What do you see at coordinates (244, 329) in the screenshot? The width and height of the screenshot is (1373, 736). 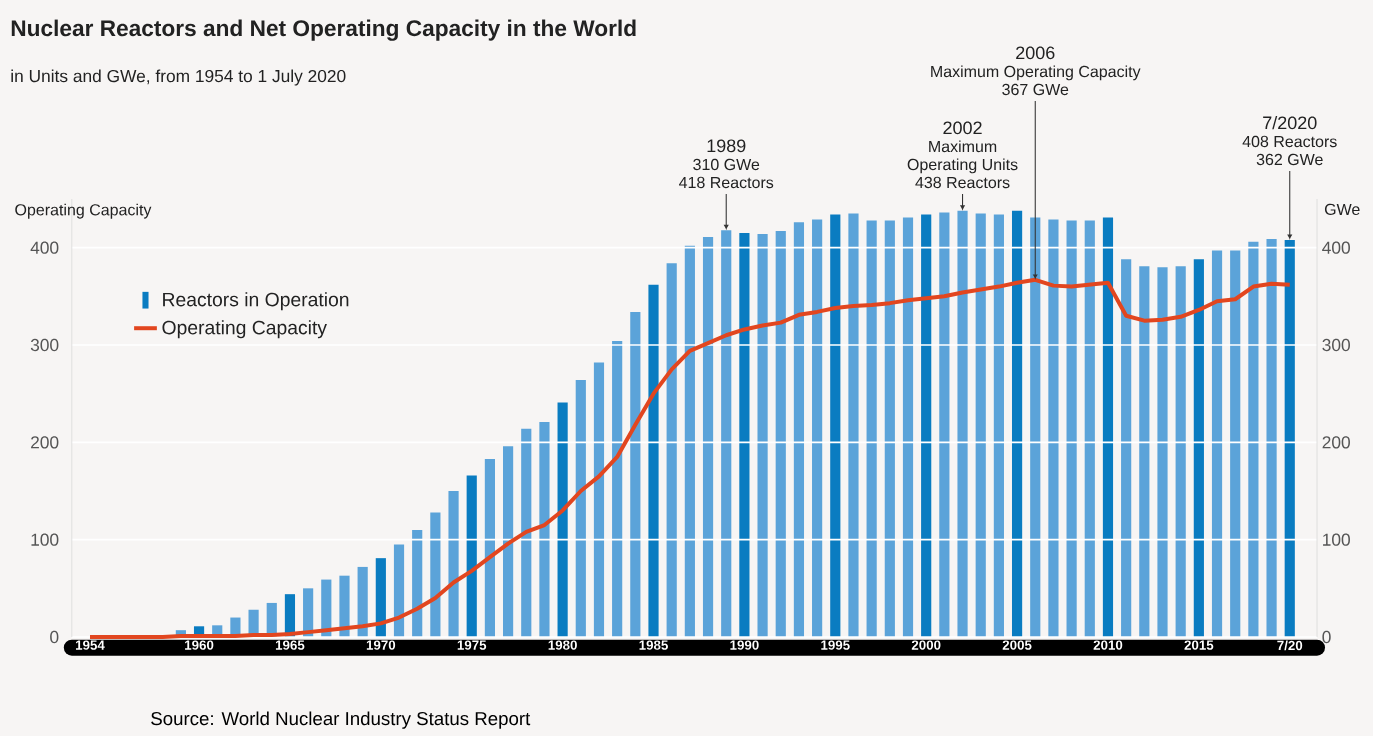 I see `legend-label: Operating Capacity` at bounding box center [244, 329].